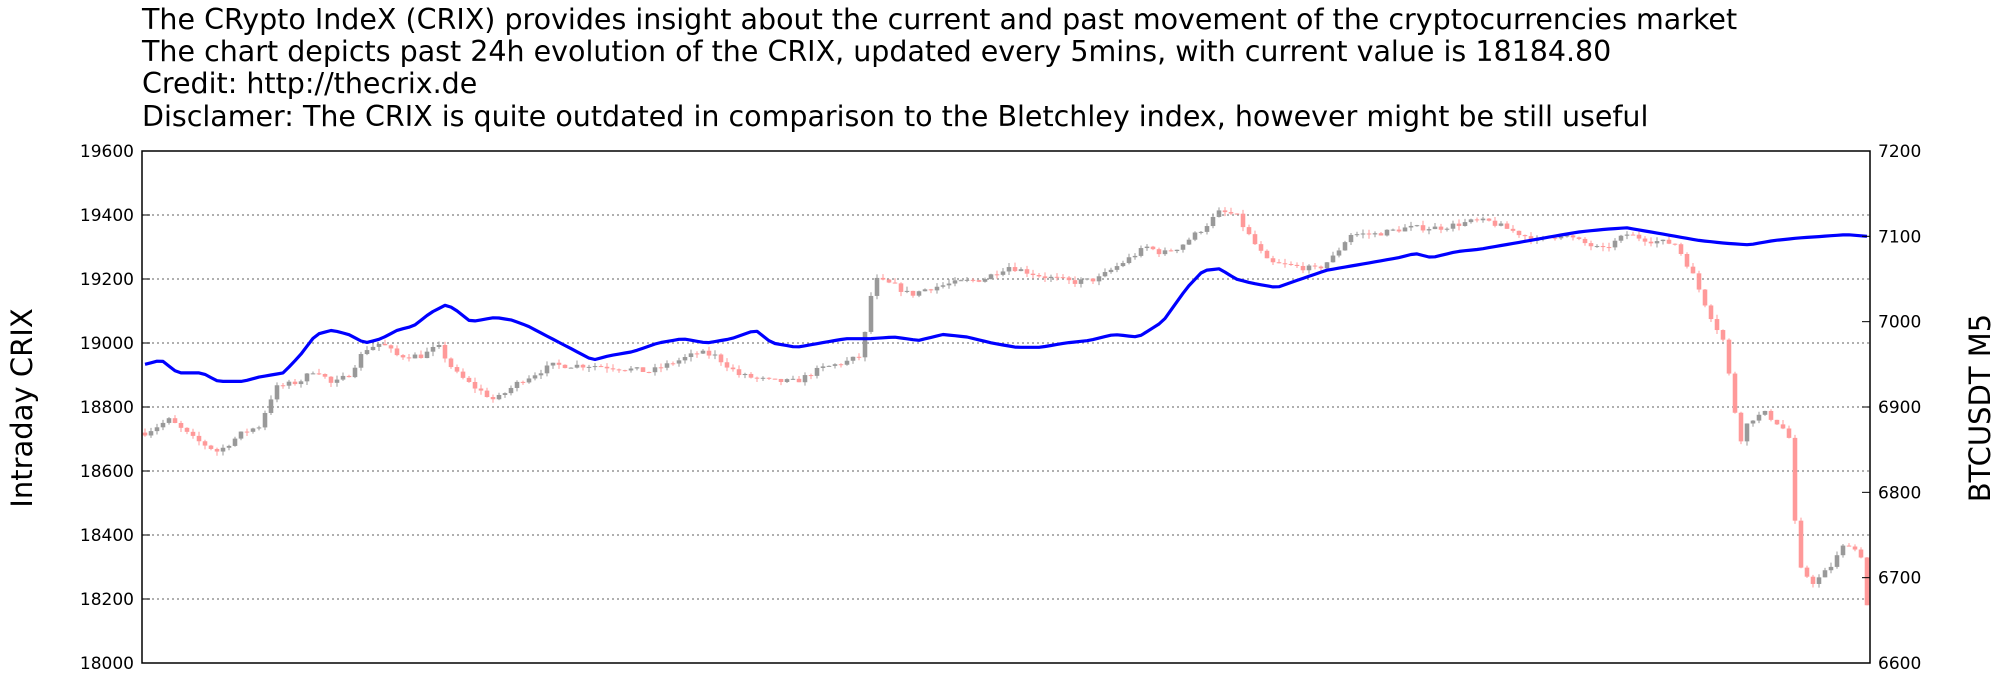 This screenshot has height=678, width=2002. What do you see at coordinates (107, 600) in the screenshot?
I see `left-tick-label: 18200` at bounding box center [107, 600].